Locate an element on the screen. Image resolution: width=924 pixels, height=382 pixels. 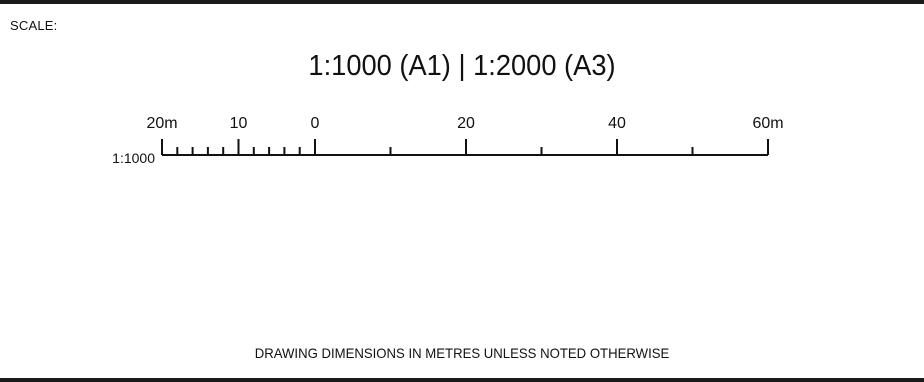
scale-bar: 1:1000 20m 10 0 20 40 60m is located at coordinates (447, 140).